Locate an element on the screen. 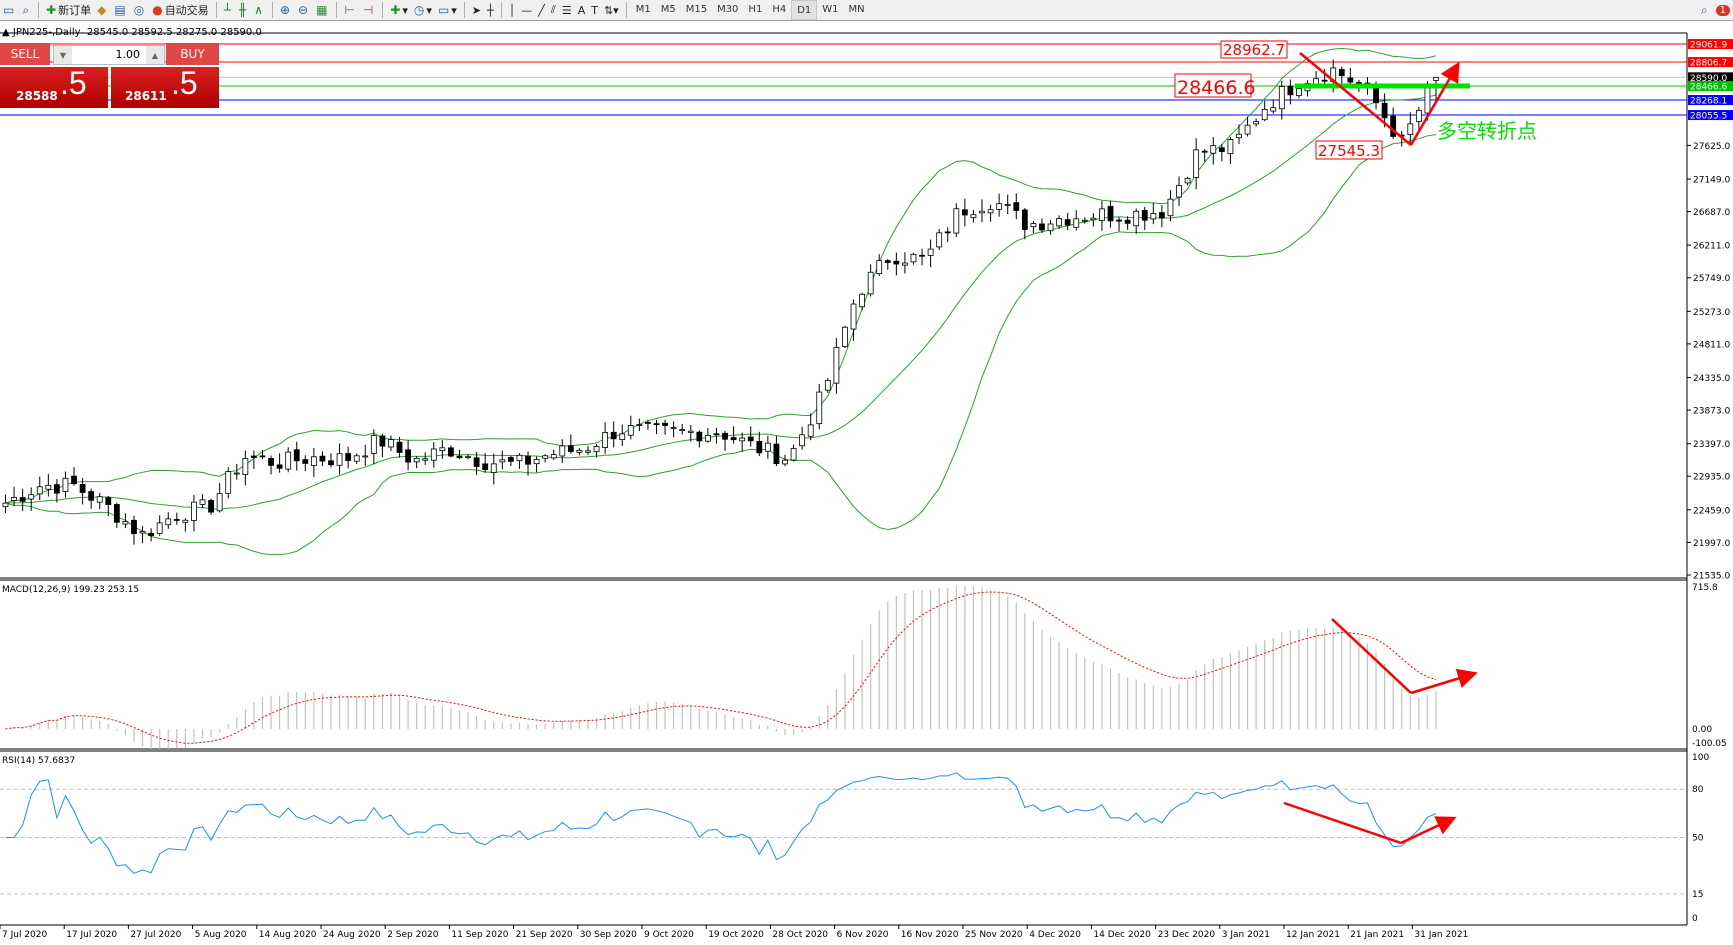 This screenshot has width=1733, height=945. lot-size-field: ▼ 1.00 ▲ is located at coordinates (109, 55).